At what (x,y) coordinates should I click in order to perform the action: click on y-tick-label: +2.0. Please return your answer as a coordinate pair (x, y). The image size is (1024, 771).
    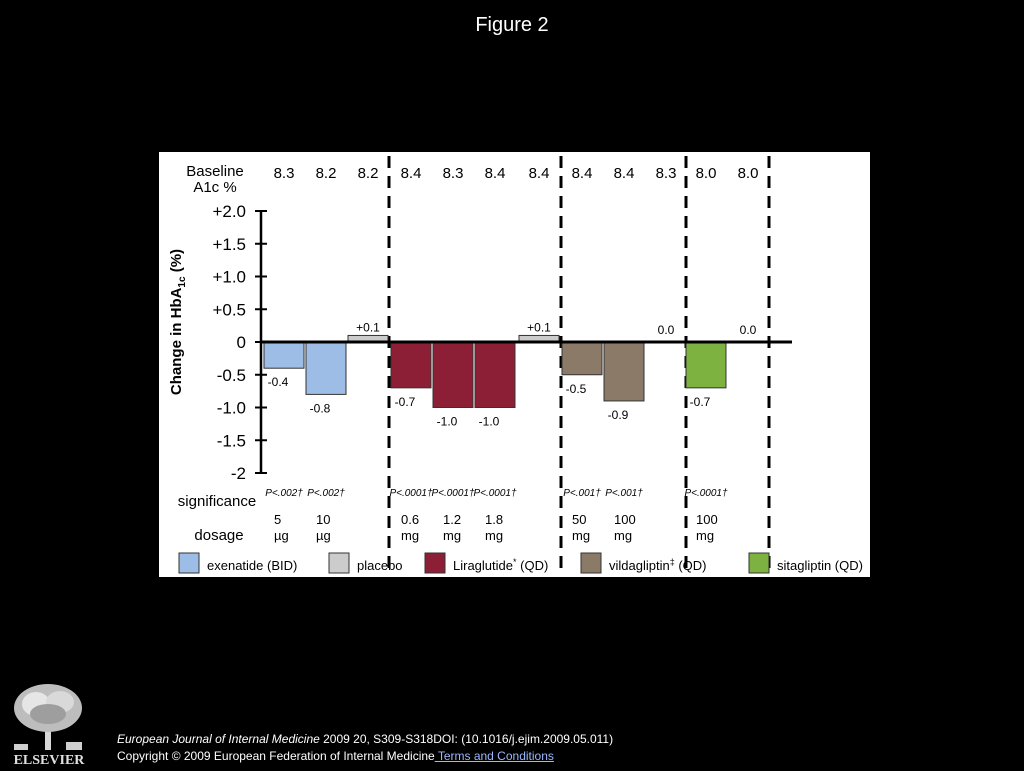
    Looking at the image, I should click on (229, 211).